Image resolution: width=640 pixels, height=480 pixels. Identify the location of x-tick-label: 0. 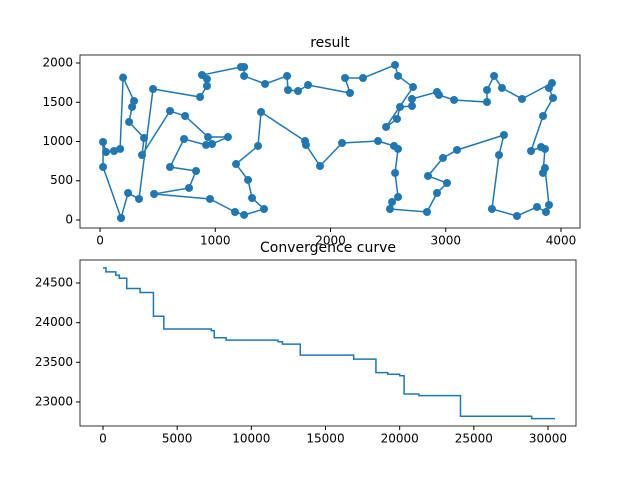
(100, 241).